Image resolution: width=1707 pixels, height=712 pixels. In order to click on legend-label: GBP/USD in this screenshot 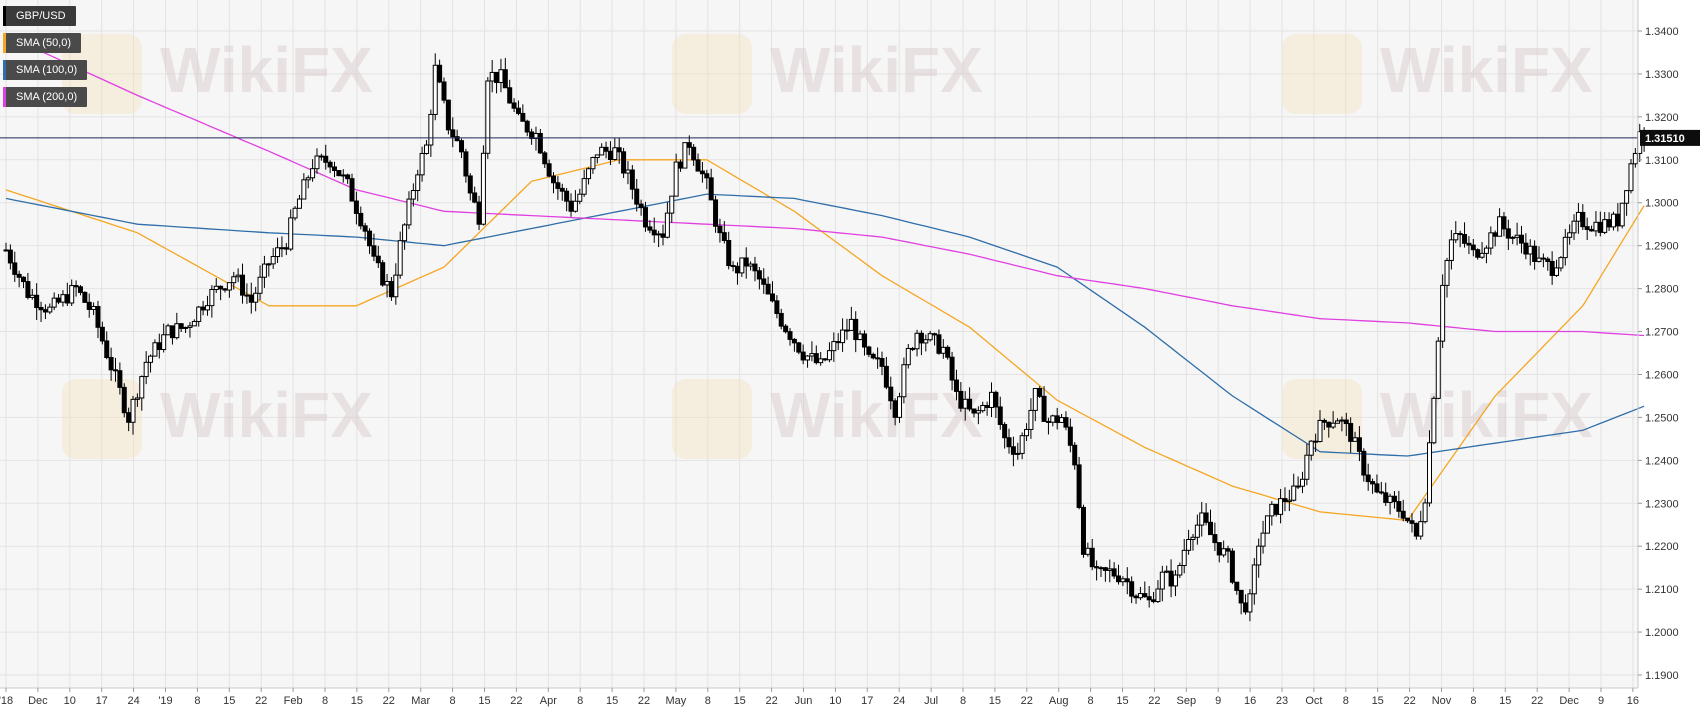, I will do `click(41, 16)`.